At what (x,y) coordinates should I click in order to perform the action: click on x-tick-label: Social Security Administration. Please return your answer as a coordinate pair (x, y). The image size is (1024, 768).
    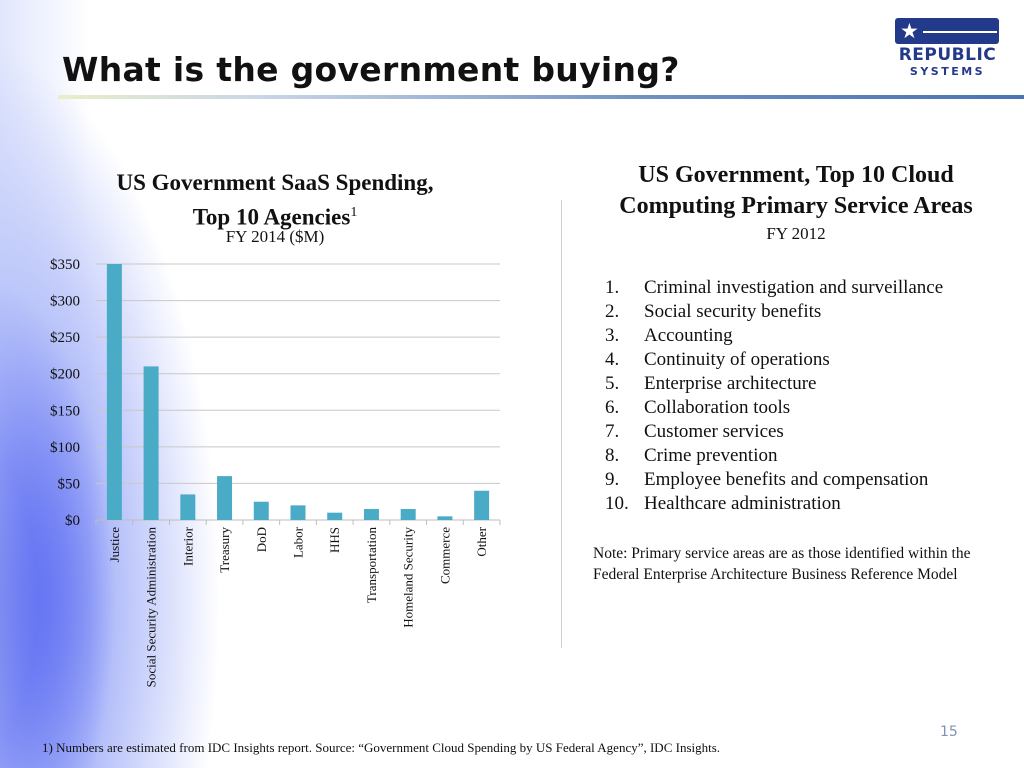
    Looking at the image, I should click on (151, 607).